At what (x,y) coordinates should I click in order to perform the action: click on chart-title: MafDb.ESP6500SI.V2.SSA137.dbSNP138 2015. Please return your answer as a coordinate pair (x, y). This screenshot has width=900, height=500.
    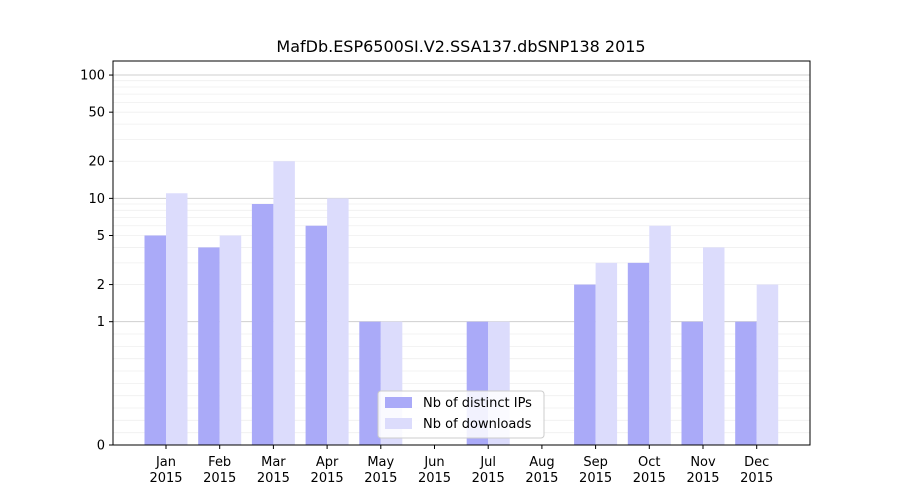
    Looking at the image, I should click on (460, 46).